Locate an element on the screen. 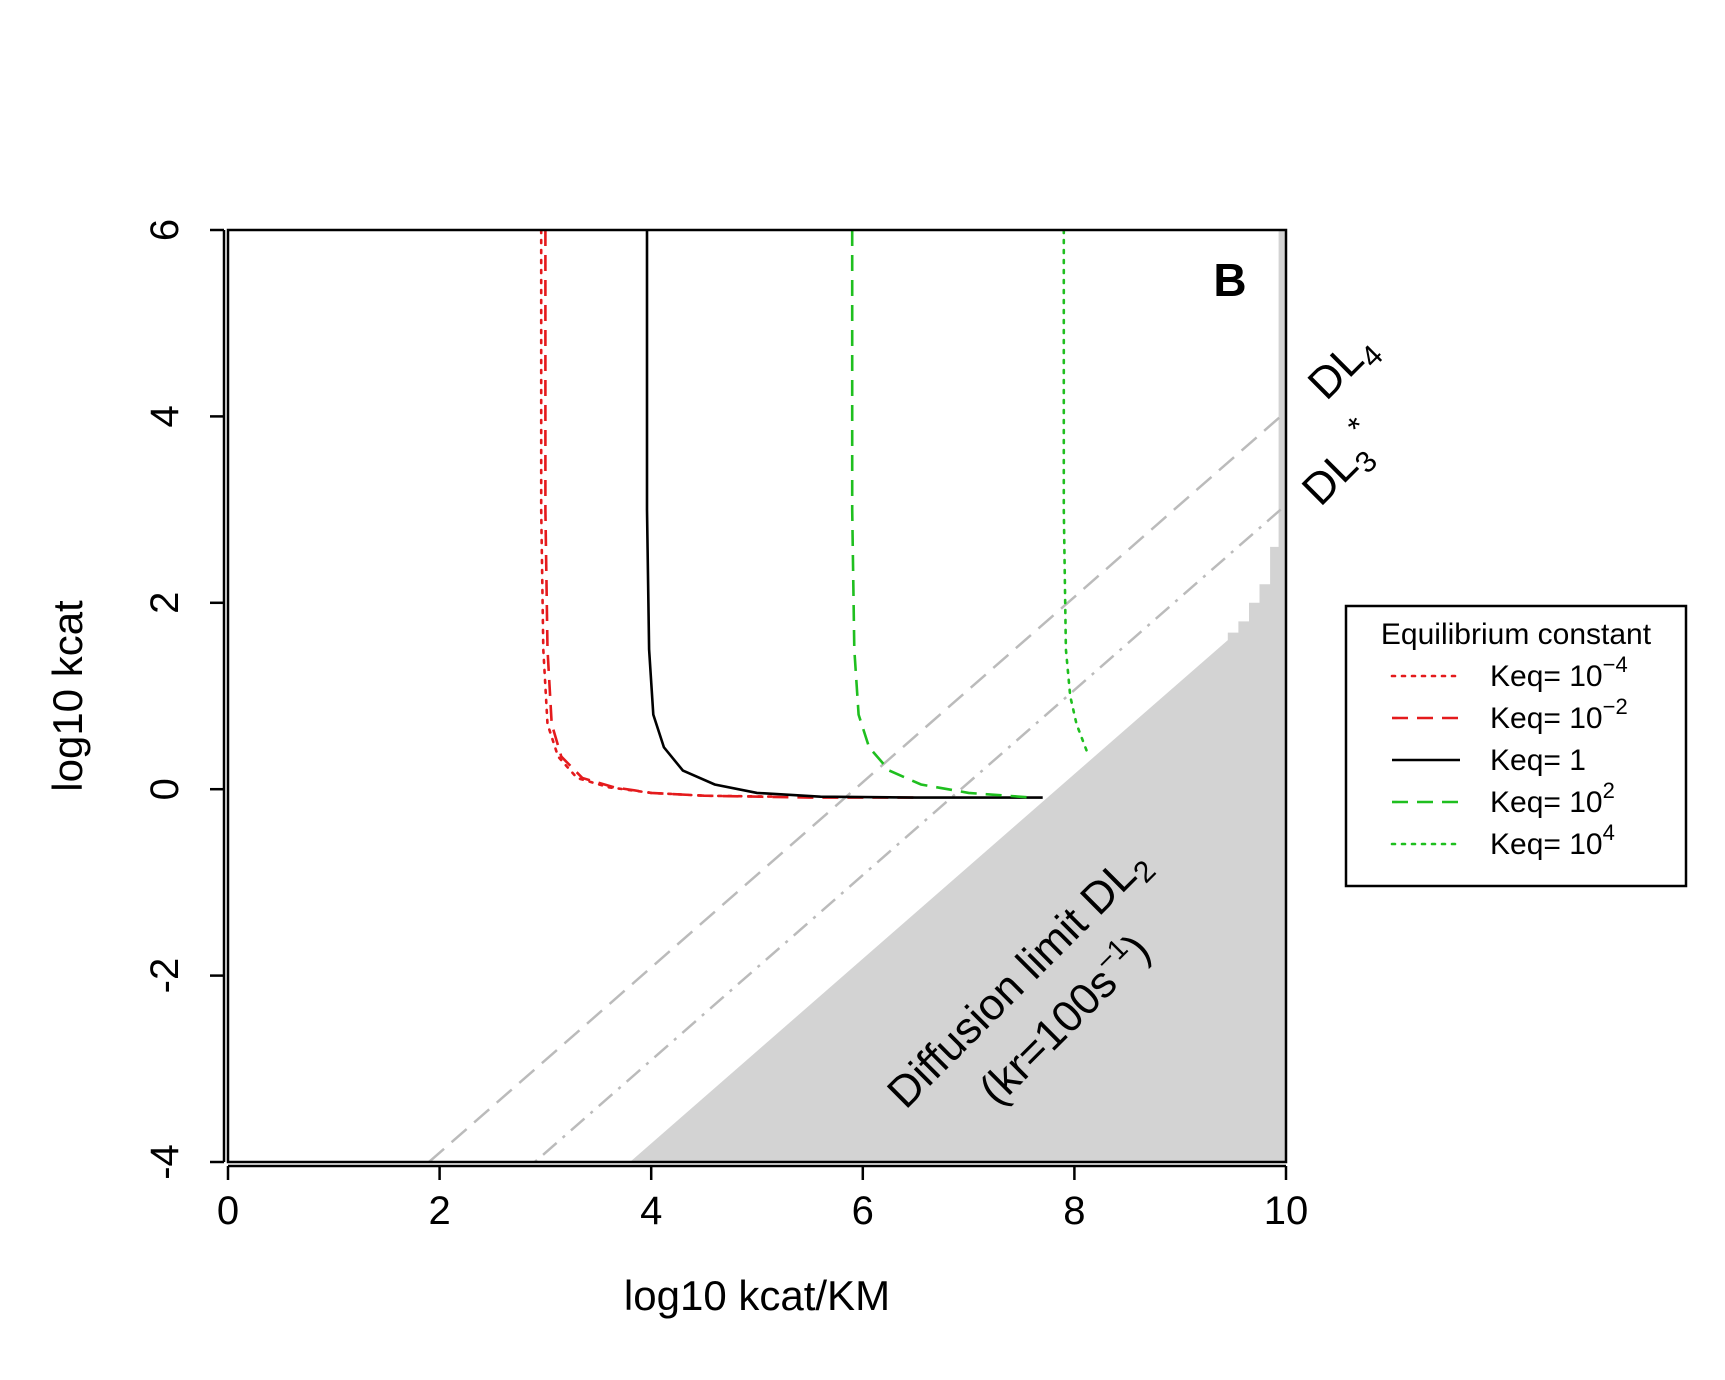  y-tick-label: 0 is located at coordinates (165, 789).